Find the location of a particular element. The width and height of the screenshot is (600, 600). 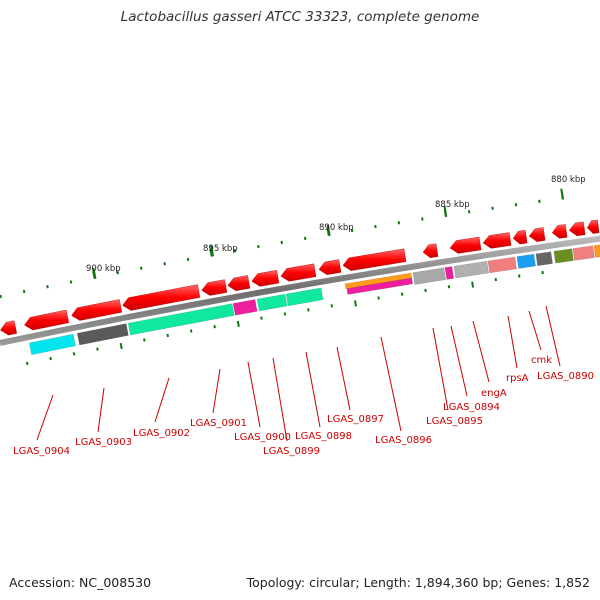

gene-label-lgas-0895: LGAS_0895 is located at coordinates (454, 421).